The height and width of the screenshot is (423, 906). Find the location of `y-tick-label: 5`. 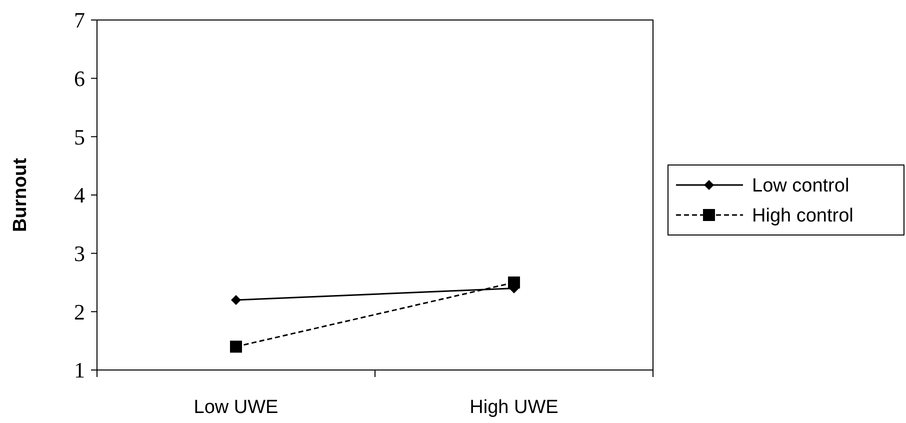

y-tick-label: 5 is located at coordinates (79, 137).